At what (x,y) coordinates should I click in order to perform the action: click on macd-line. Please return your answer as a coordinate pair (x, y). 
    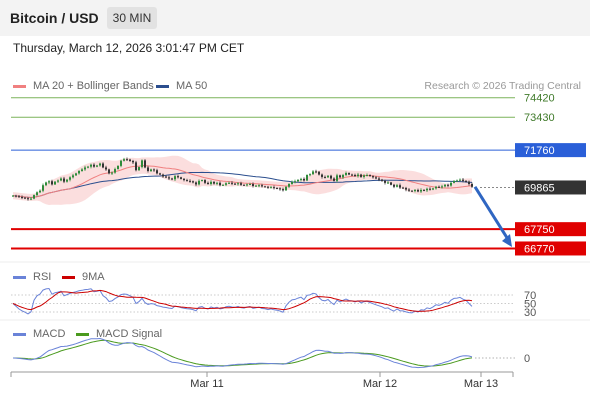
    Looking at the image, I should click on (242, 353).